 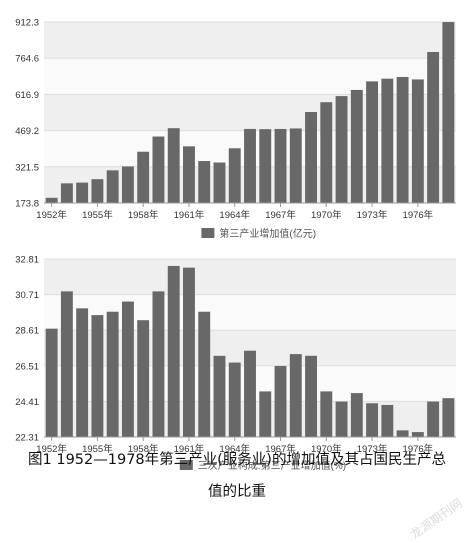 I want to click on y-tick-label: 28.61, so click(x=27, y=331).